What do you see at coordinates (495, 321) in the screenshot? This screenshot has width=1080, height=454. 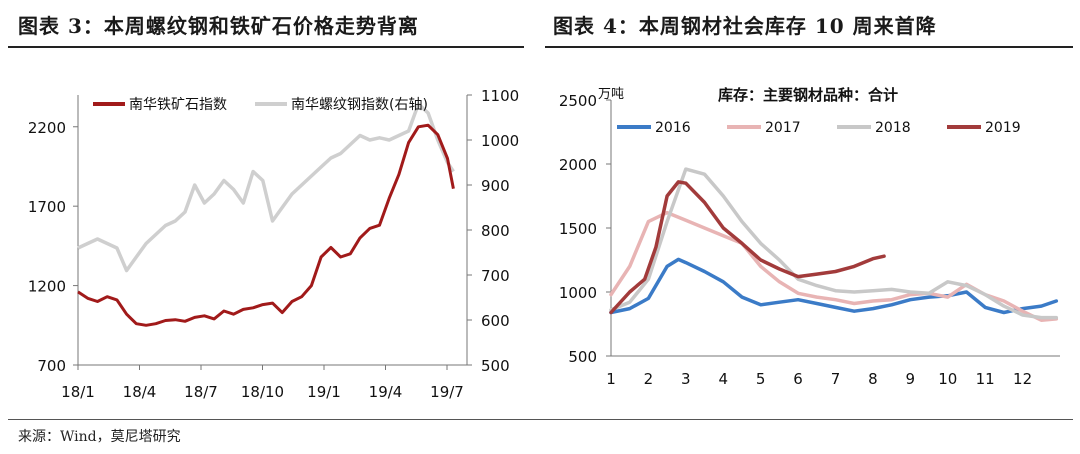 I see `right-y-tick-label: 600` at bounding box center [495, 321].